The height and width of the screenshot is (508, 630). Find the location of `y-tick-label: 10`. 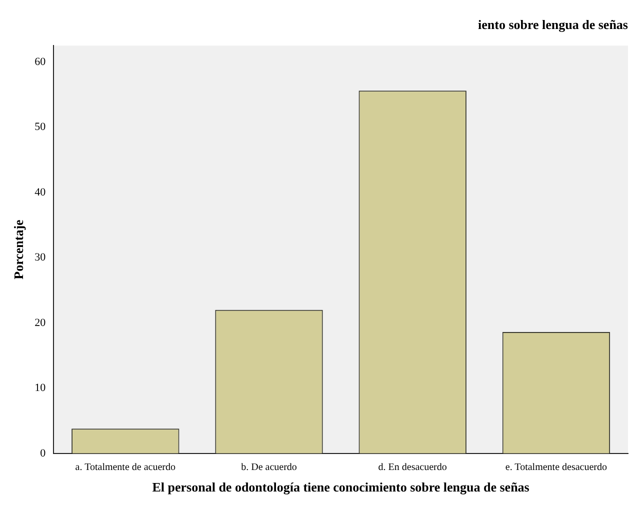

y-tick-label: 10 is located at coordinates (40, 388).